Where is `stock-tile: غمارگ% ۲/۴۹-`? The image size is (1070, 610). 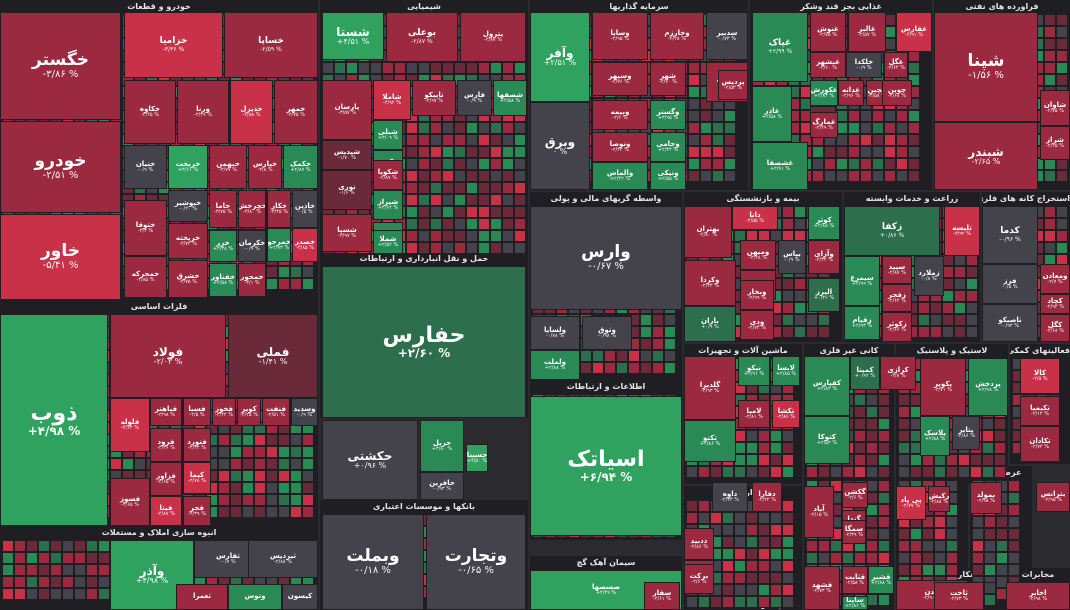
stock-tile: غمارگ% ۲/۴۹- is located at coordinates (824, 125).